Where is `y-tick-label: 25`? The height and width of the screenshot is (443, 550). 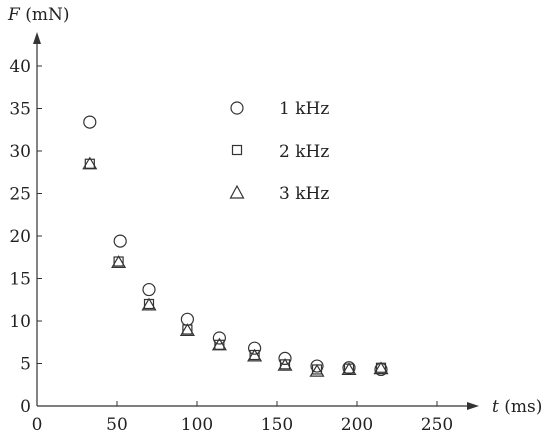
y-tick-label: 25 is located at coordinates (20, 195).